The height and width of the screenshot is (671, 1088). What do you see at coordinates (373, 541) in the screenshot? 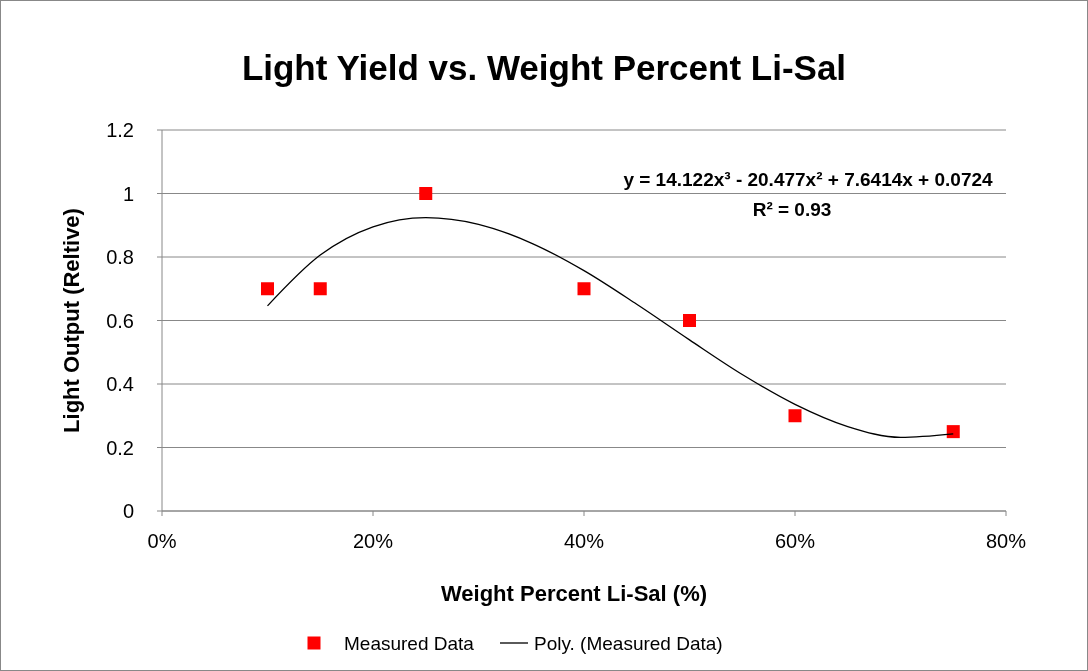
I see `x-tick-label: 20%` at bounding box center [373, 541].